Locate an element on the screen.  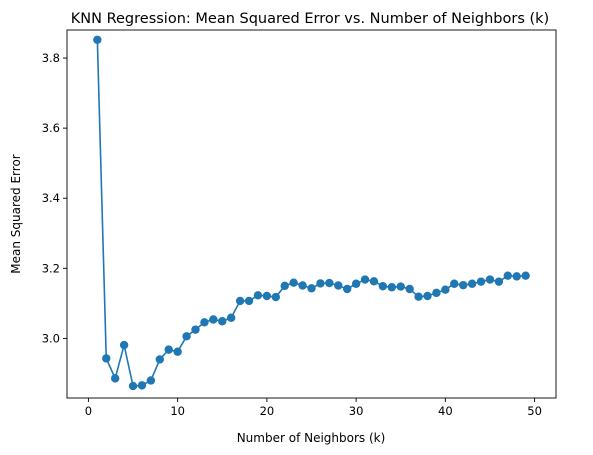
data-point-k21 is located at coordinates (276, 297).